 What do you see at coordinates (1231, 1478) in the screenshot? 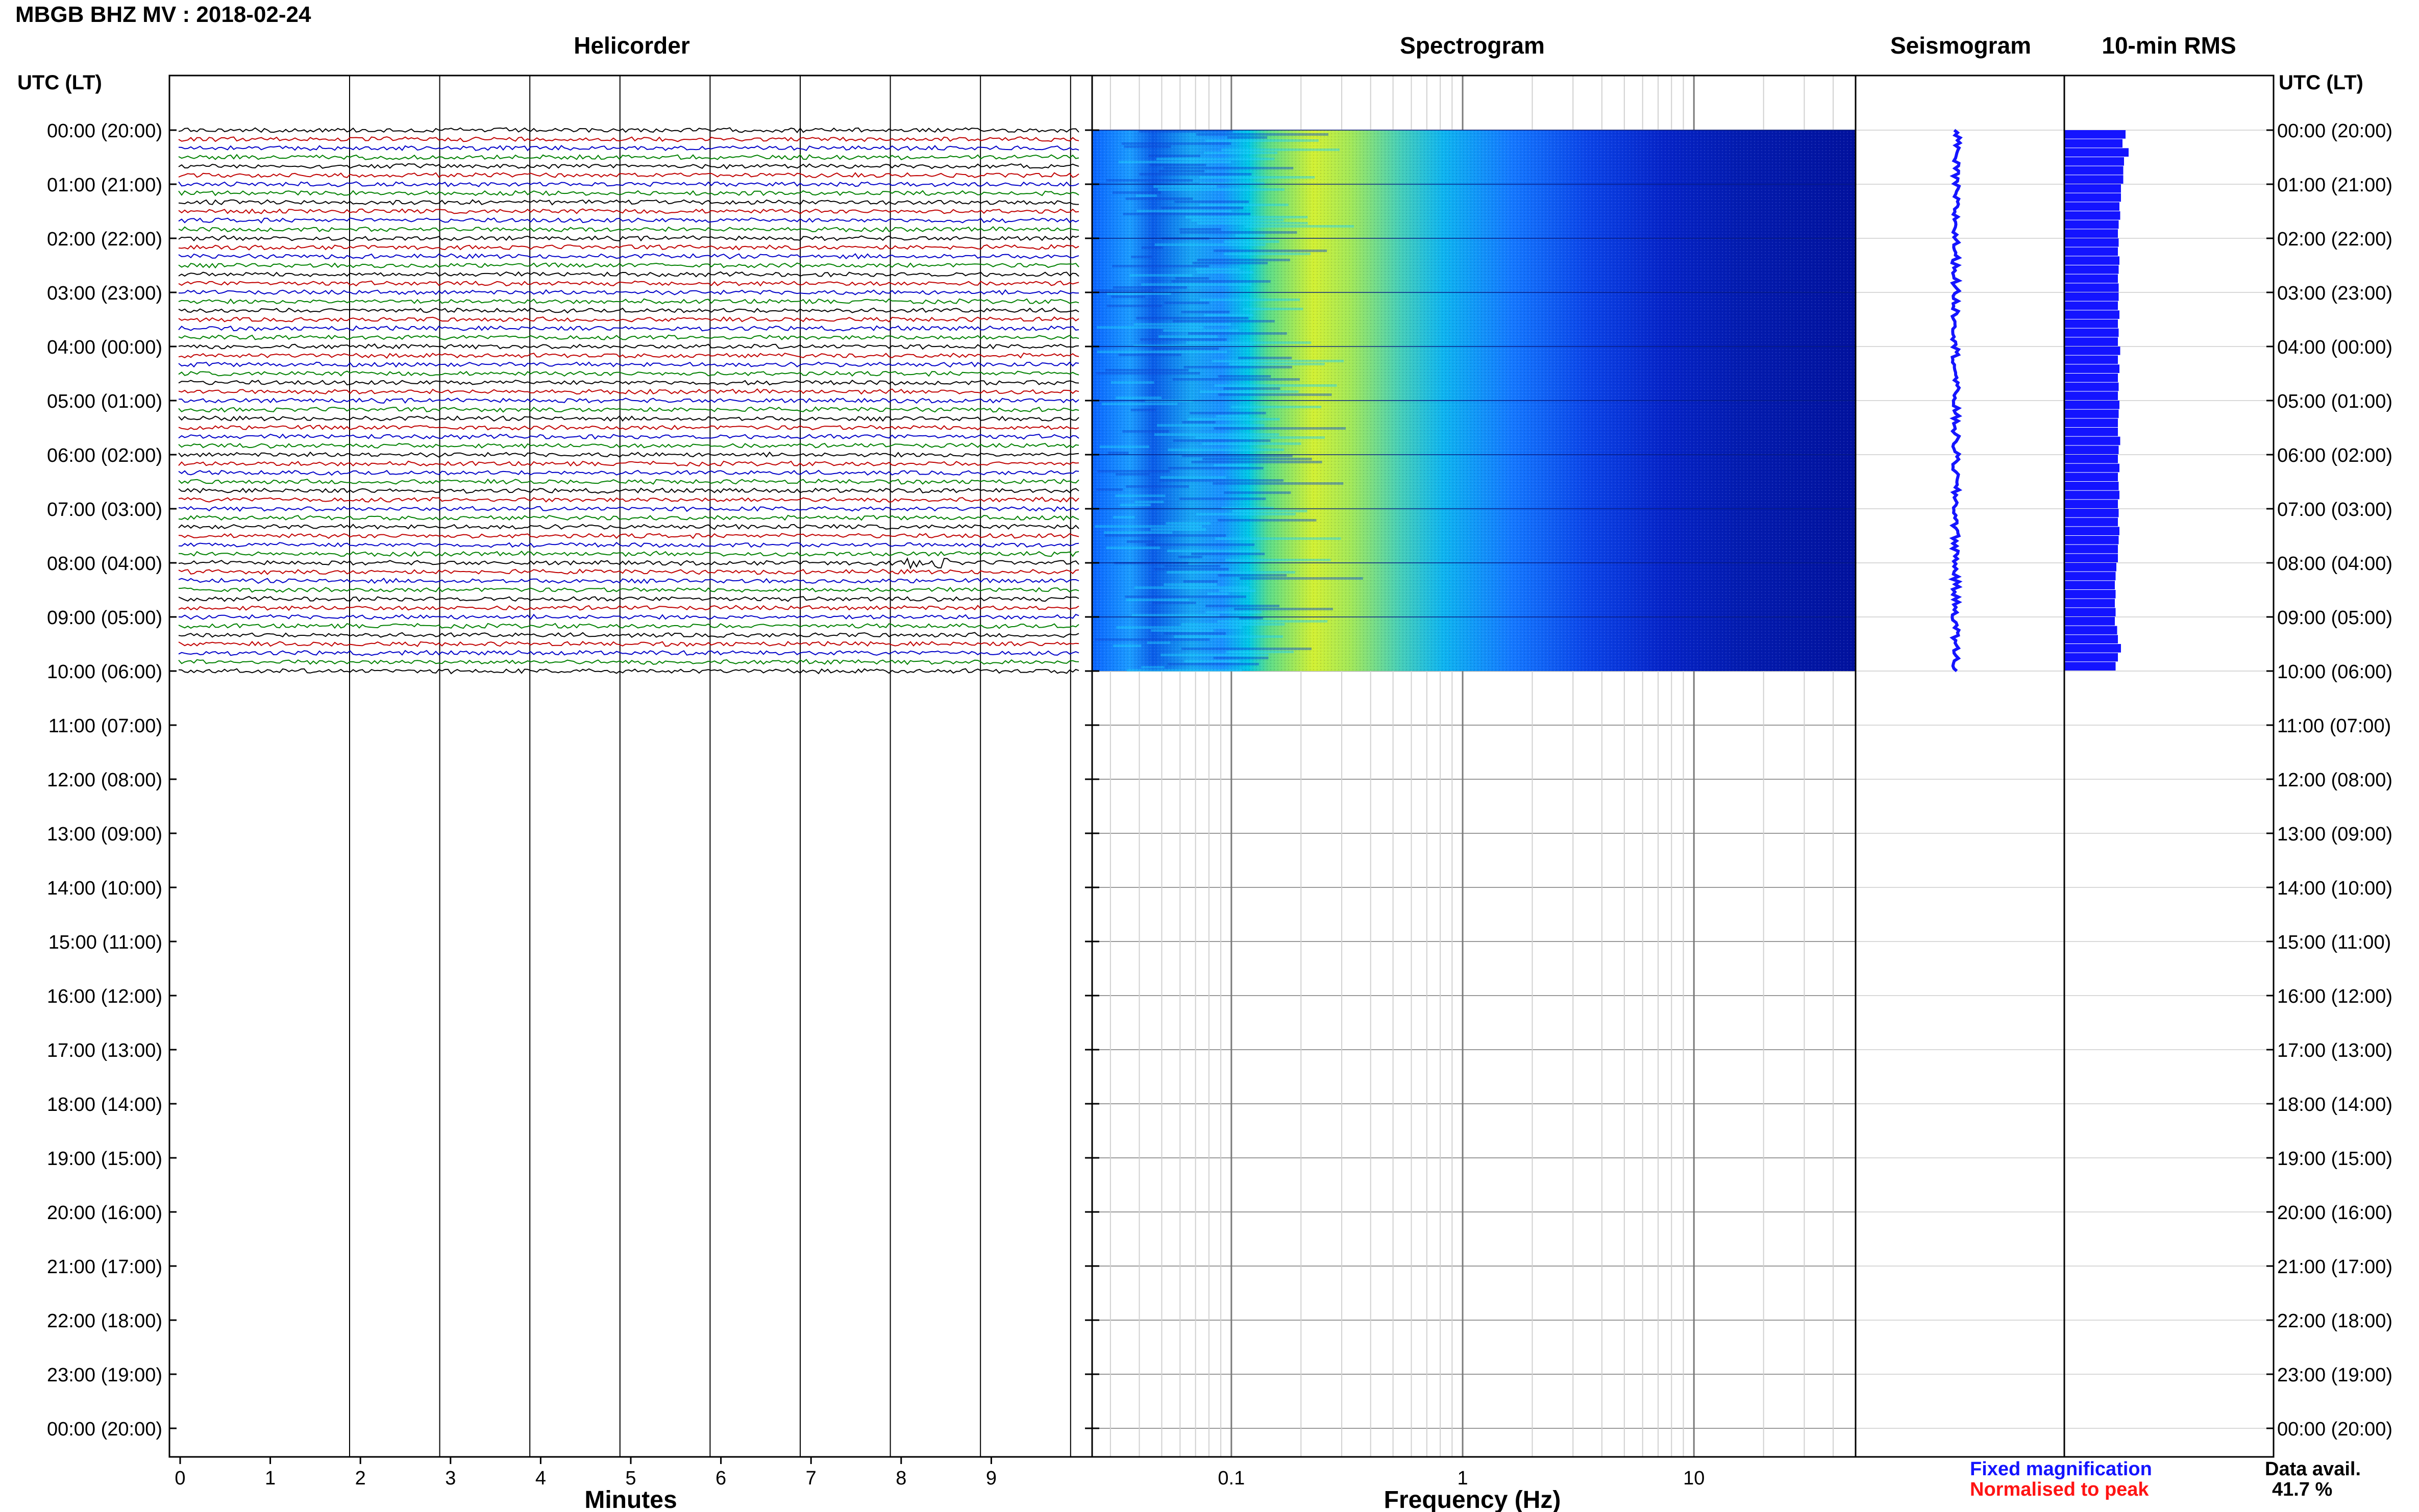
I see `frequency-tick-label: 0.1` at bounding box center [1231, 1478].